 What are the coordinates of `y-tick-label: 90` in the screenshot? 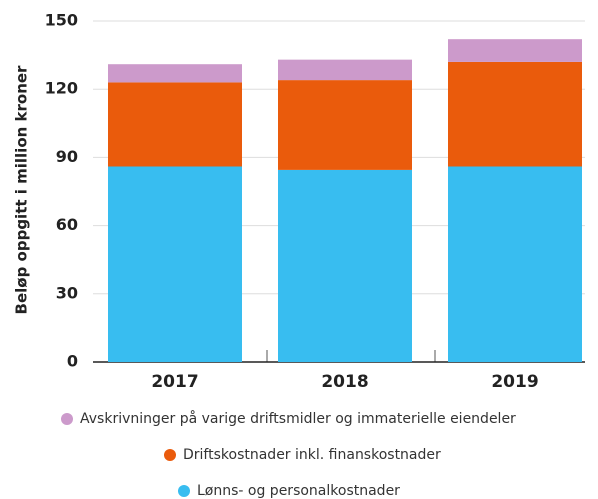 It's located at (67, 156).